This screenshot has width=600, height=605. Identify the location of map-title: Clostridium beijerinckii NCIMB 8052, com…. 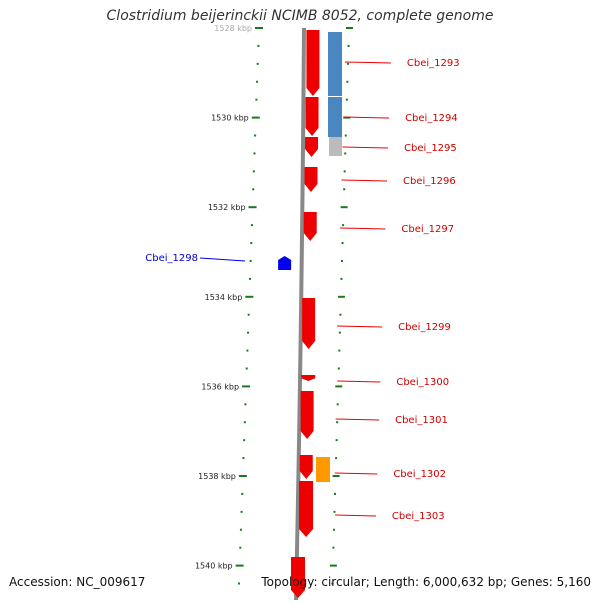
(300, 16).